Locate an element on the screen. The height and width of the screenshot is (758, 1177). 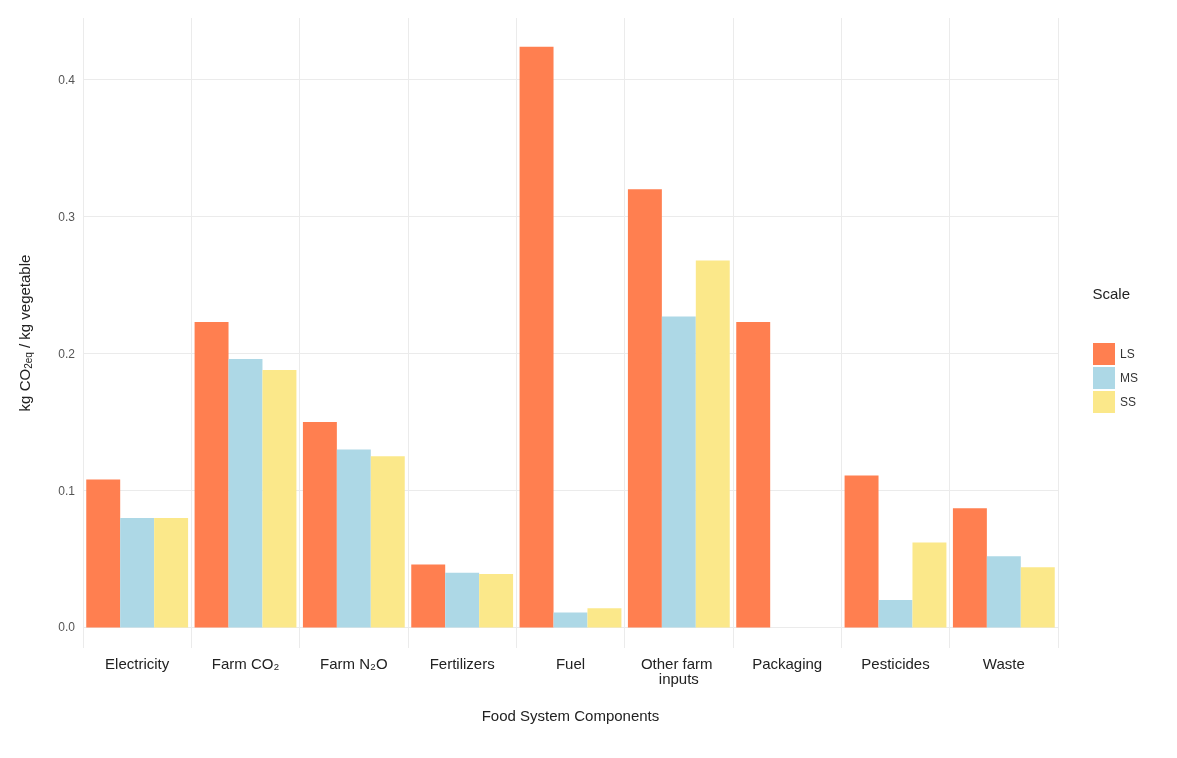
y-tick-label: 0.2 is located at coordinates (67, 353).